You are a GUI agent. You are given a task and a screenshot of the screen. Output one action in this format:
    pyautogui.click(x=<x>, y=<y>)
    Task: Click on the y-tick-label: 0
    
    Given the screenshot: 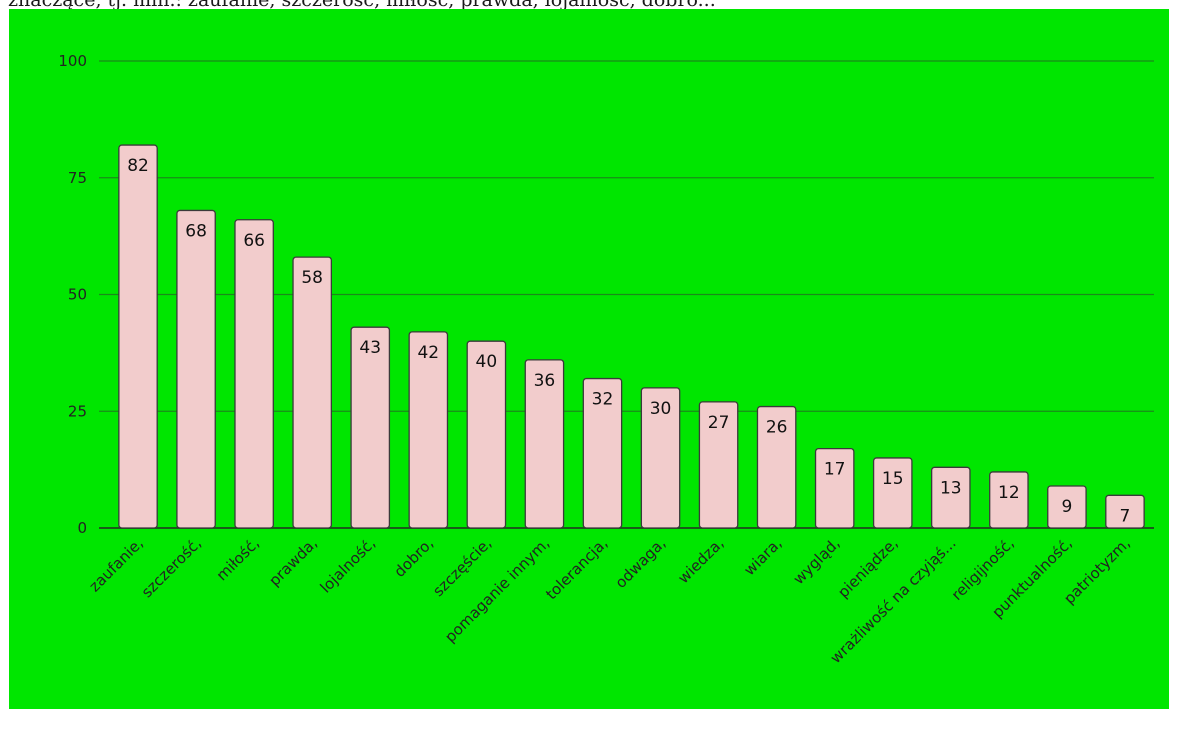 What is the action you would take?
    pyautogui.click(x=82, y=528)
    